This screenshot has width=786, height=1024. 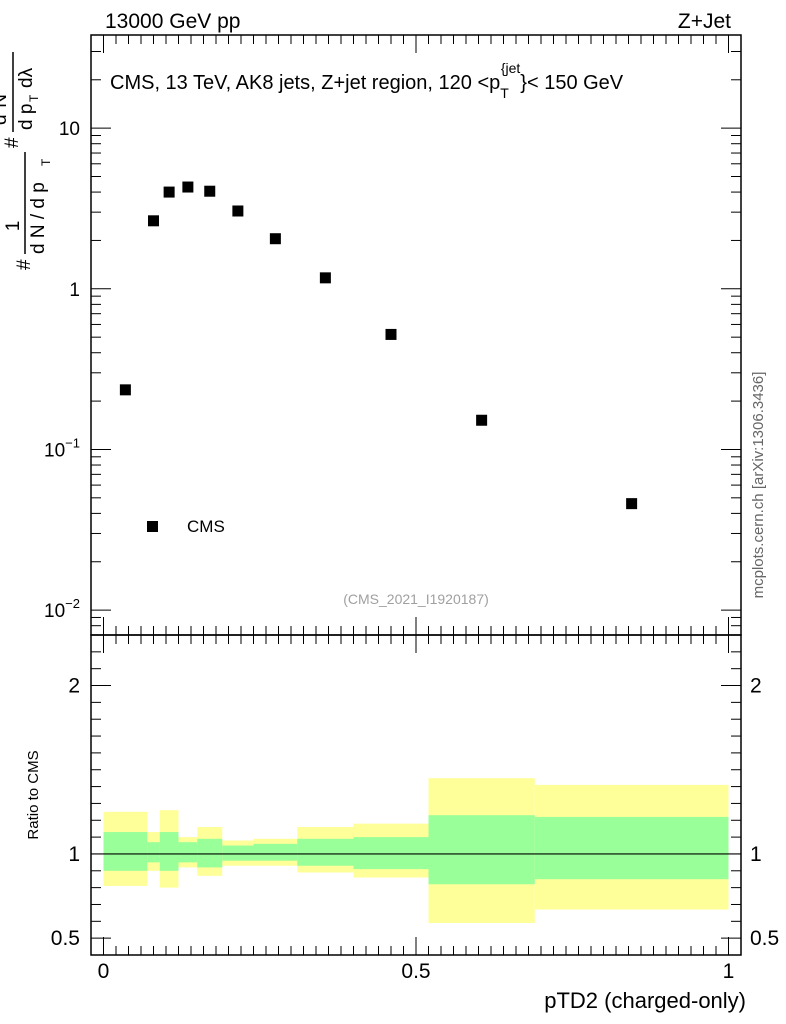 I want to click on plot-title-end: }< 150 GeV, so click(x=572, y=83).